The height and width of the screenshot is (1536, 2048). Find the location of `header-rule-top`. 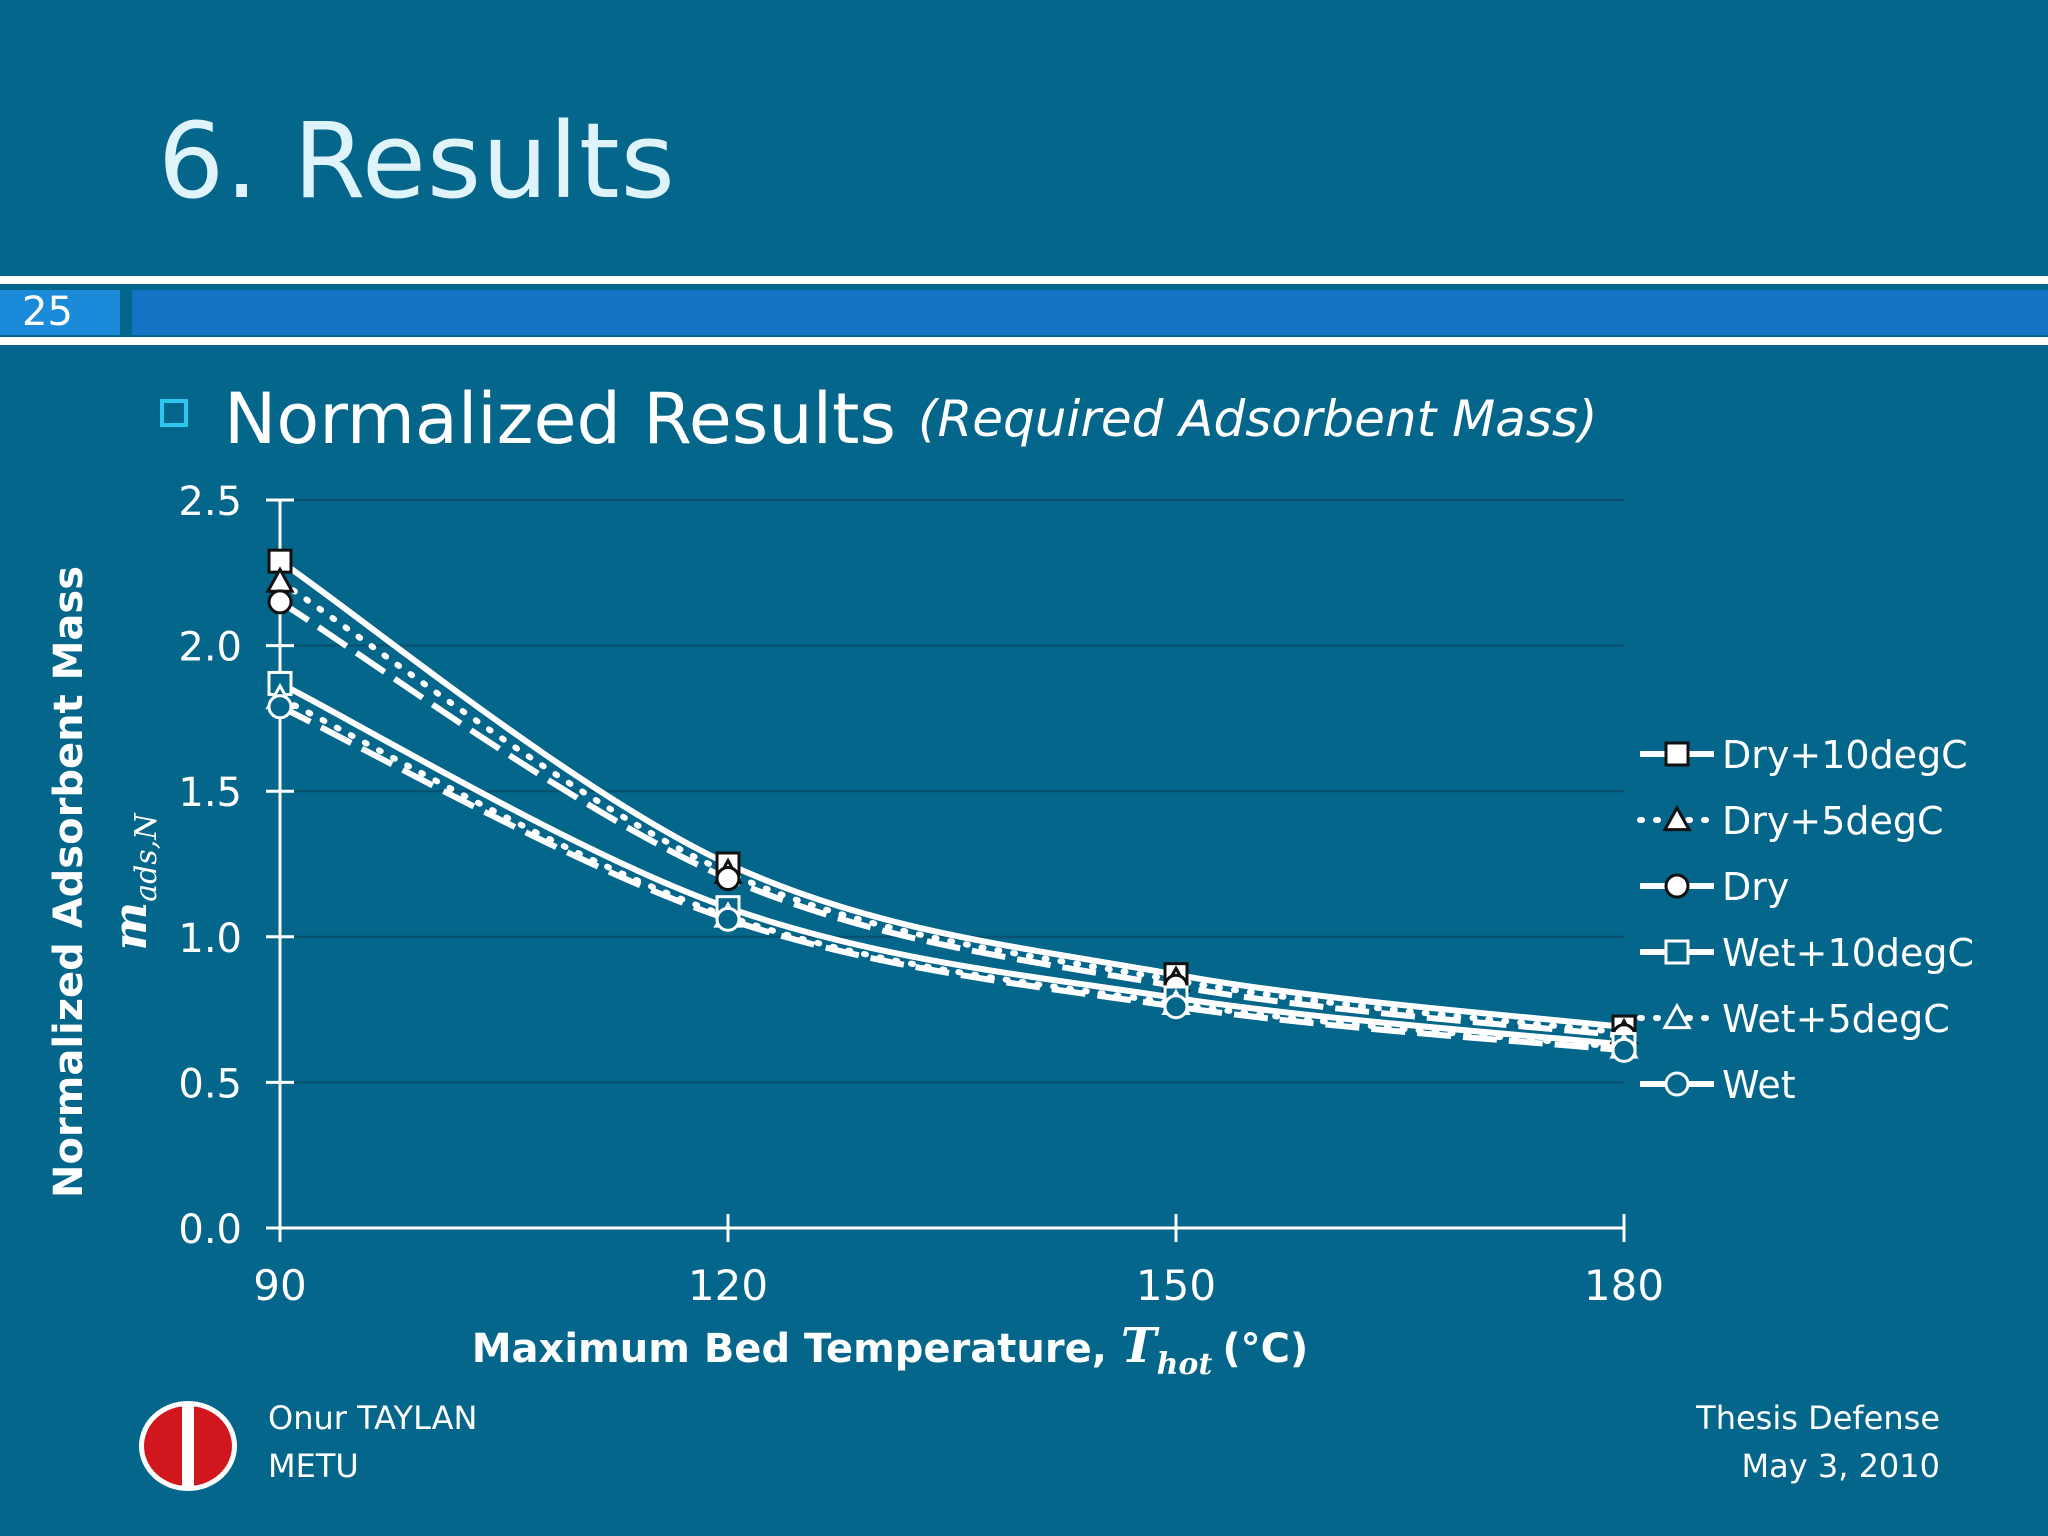

header-rule-top is located at coordinates (1024, 280).